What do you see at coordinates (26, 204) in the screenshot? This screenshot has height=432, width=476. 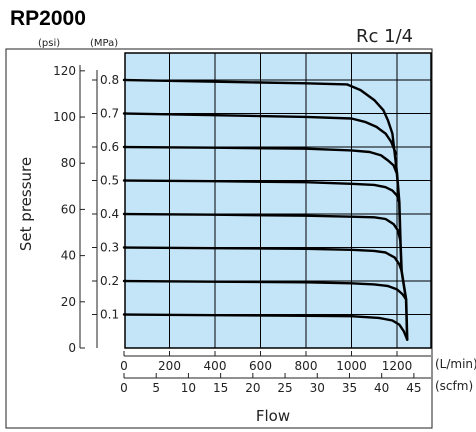 I see `y-axis-label: Set pressure` at bounding box center [26, 204].